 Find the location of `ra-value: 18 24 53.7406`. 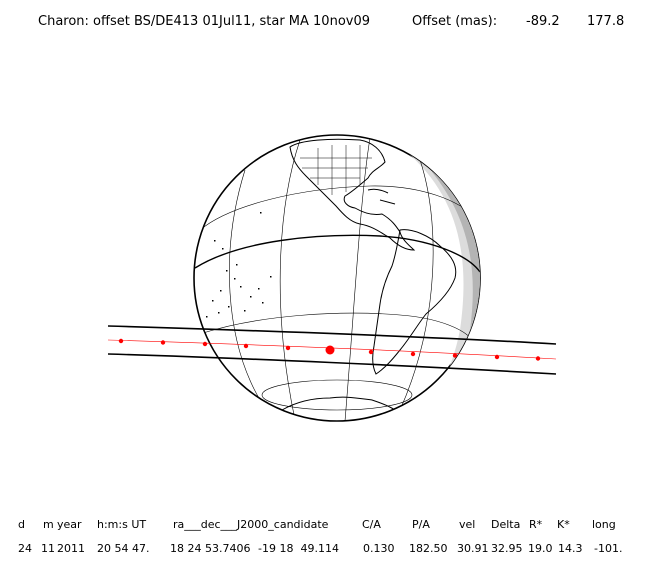

ra-value: 18 24 53.7406 is located at coordinates (210, 548).